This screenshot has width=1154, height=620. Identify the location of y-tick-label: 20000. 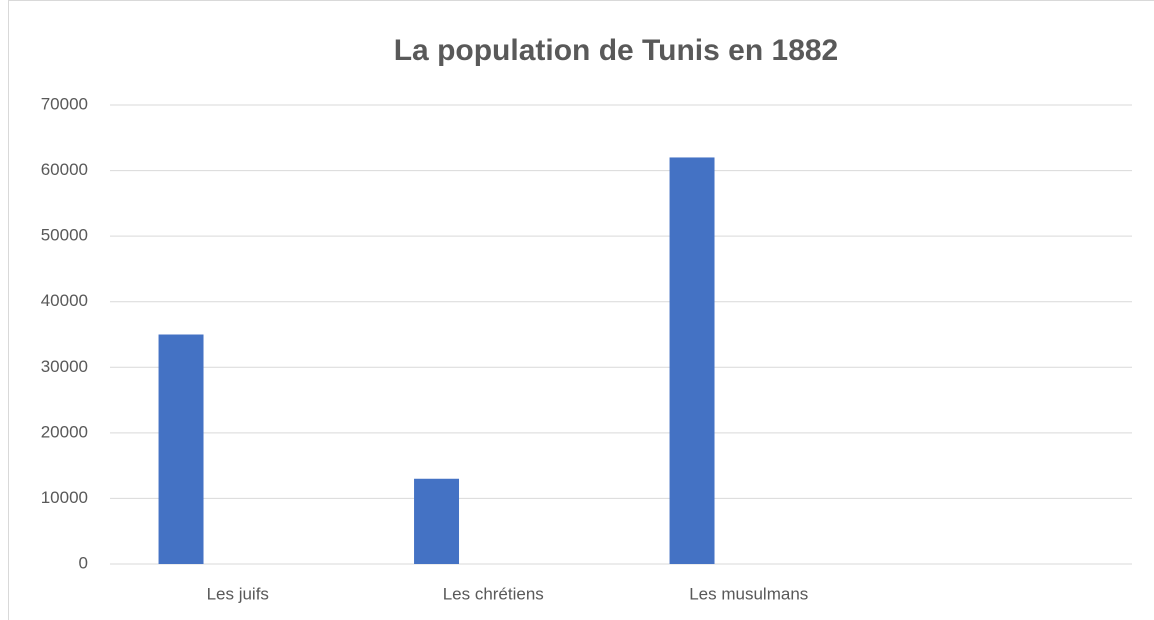
(64, 431).